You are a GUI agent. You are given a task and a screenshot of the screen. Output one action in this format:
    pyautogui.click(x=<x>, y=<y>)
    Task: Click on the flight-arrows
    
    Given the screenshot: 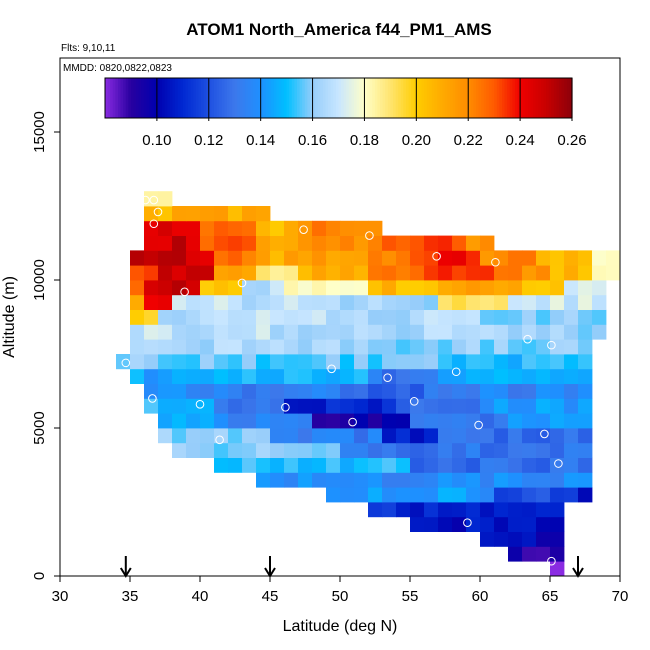 What is the action you would take?
    pyautogui.click(x=351, y=567)
    